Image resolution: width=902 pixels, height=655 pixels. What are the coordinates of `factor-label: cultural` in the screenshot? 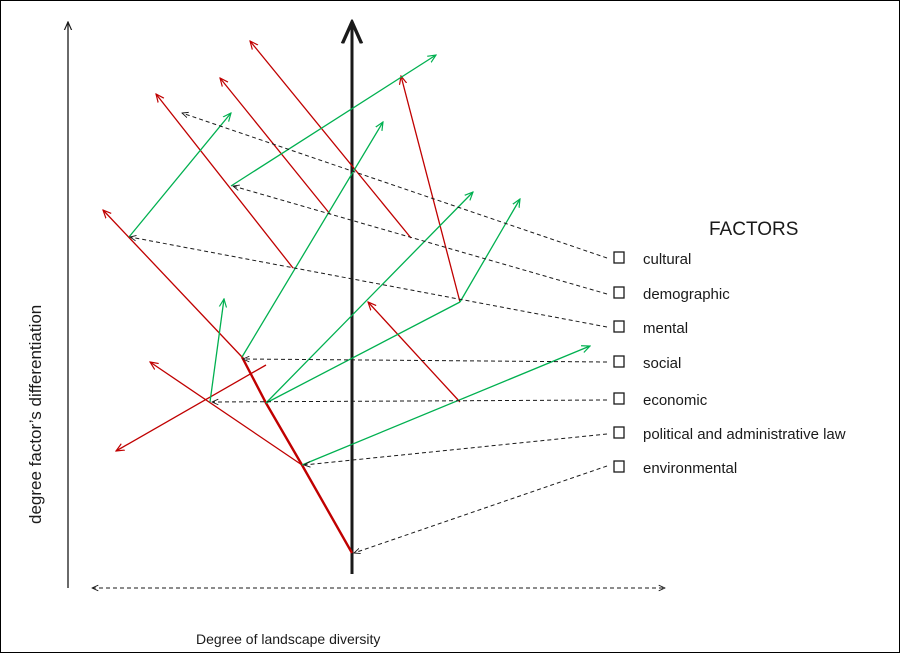 It's located at (667, 259).